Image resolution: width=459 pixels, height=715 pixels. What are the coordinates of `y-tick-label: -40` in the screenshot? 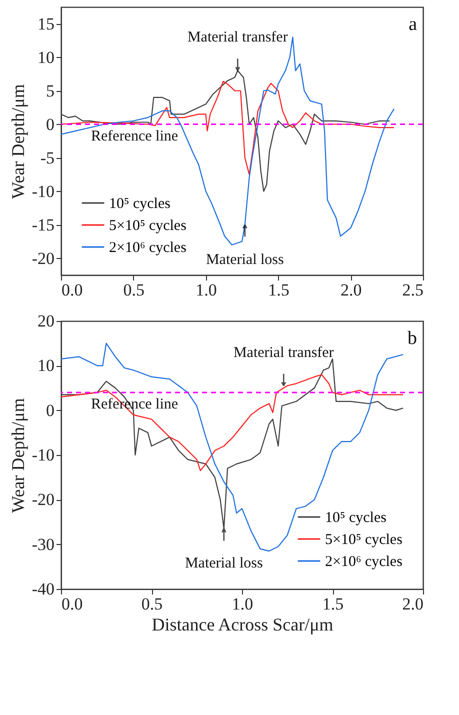 It's located at (43, 589).